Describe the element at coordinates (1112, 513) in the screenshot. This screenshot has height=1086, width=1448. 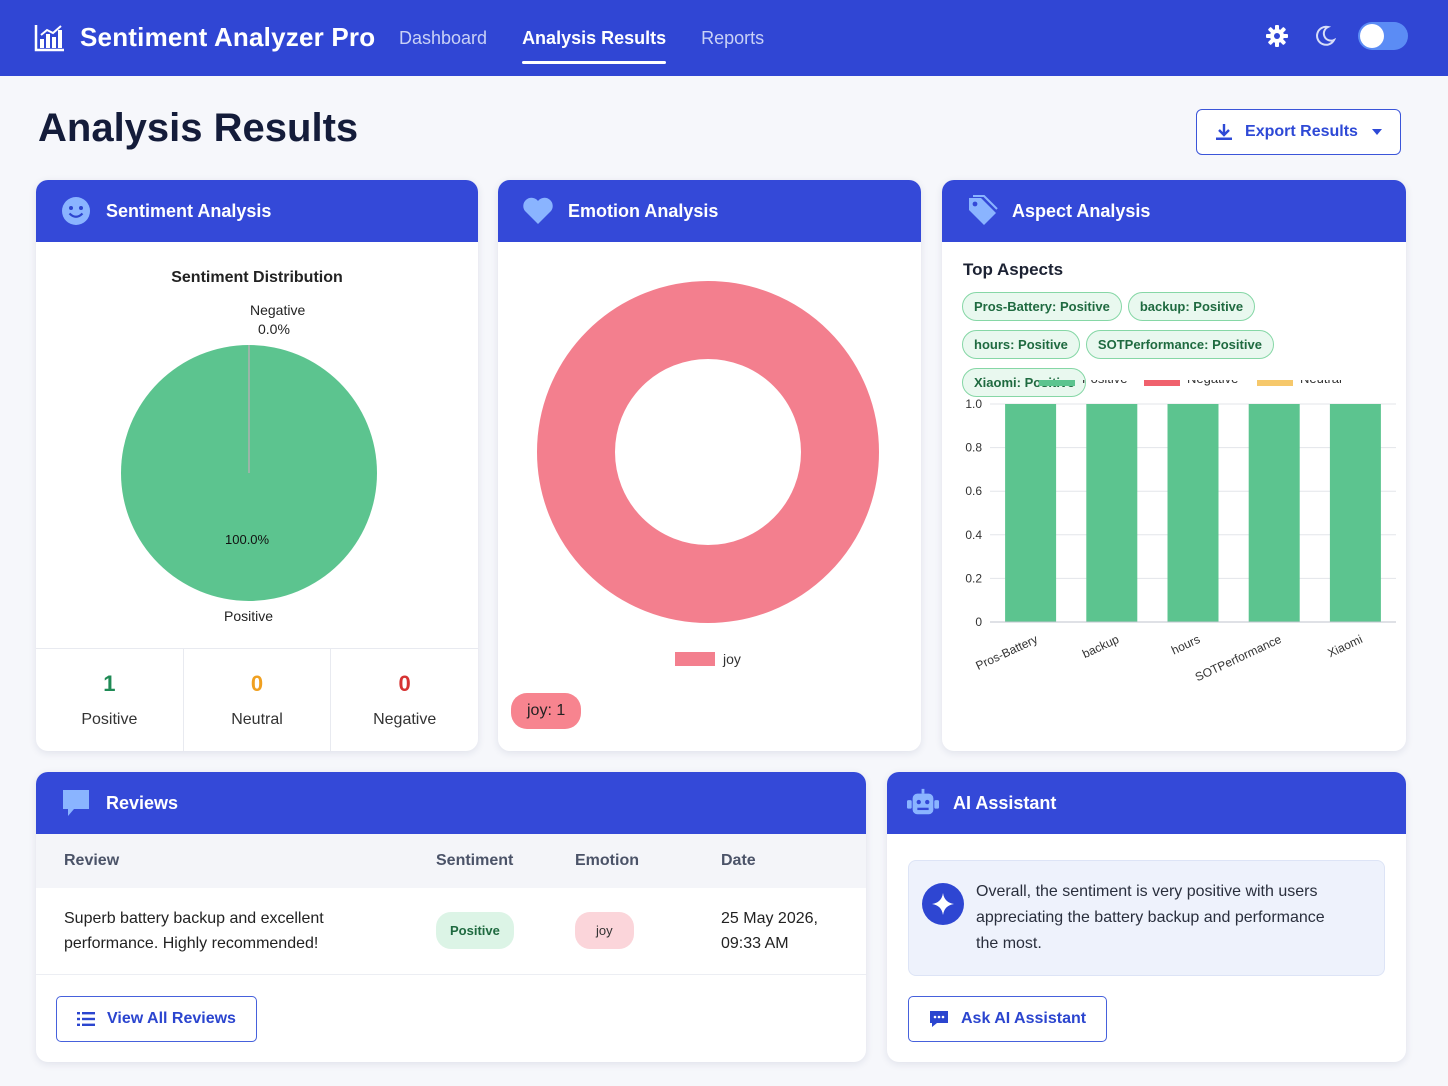
I see `bar-backup-positive` at that location.